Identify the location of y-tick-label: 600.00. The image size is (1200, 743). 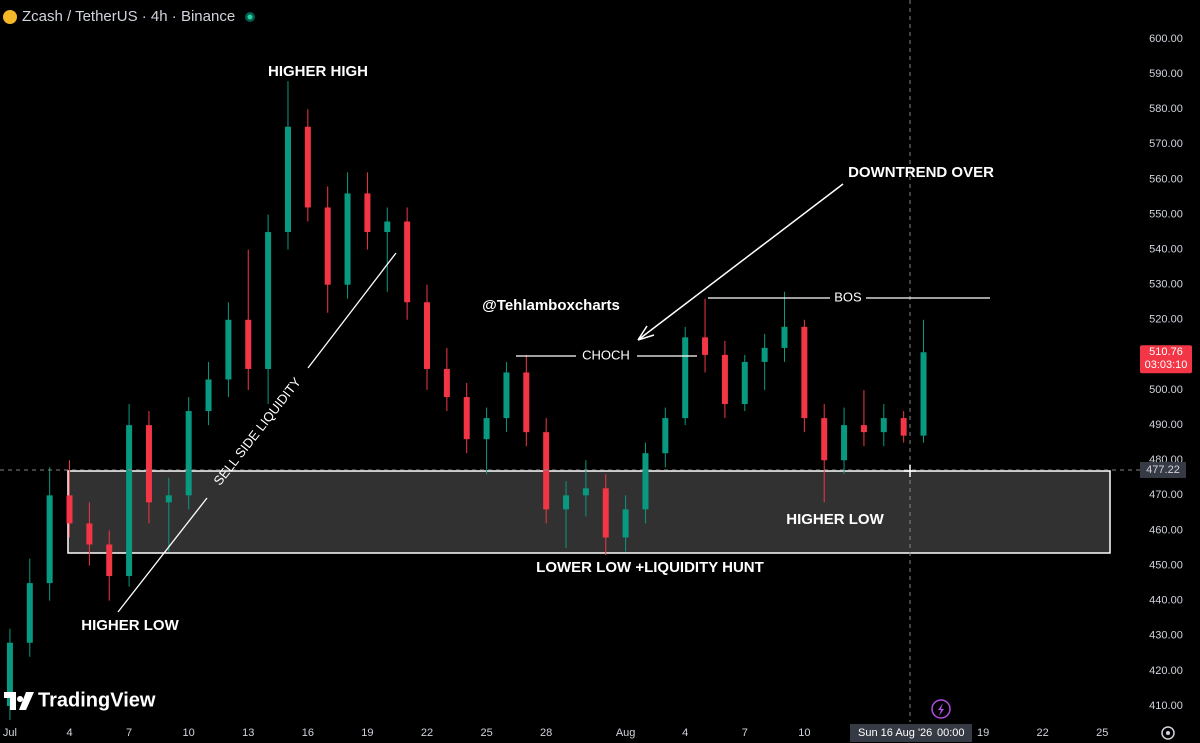
(1166, 39).